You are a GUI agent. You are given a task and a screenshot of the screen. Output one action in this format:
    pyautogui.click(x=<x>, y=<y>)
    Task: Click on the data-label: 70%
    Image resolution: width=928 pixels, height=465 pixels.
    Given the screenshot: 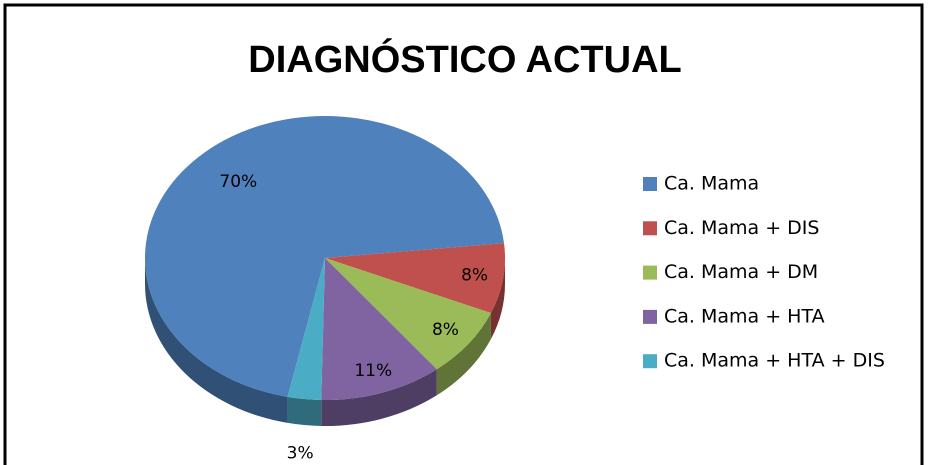 What is the action you would take?
    pyautogui.click(x=238, y=182)
    